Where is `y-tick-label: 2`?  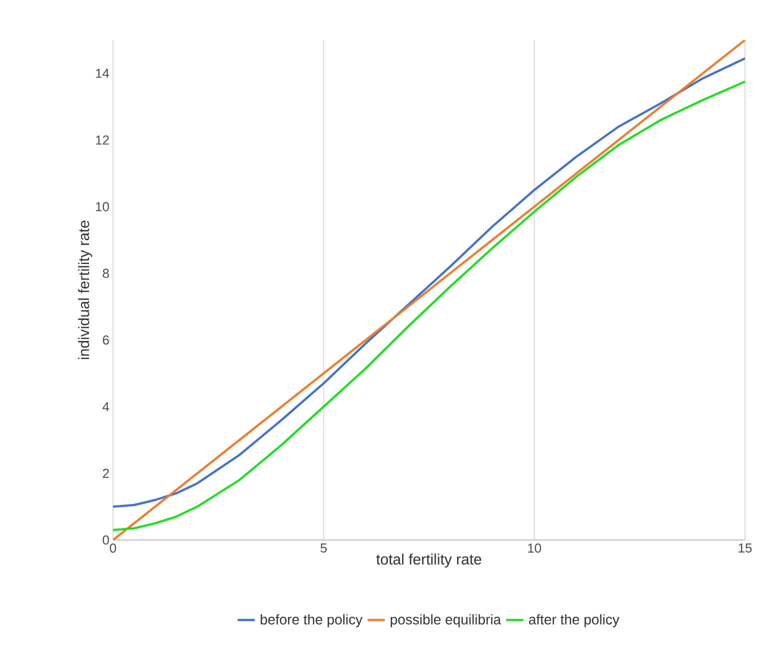
y-tick-label: 2 is located at coordinates (105, 473).